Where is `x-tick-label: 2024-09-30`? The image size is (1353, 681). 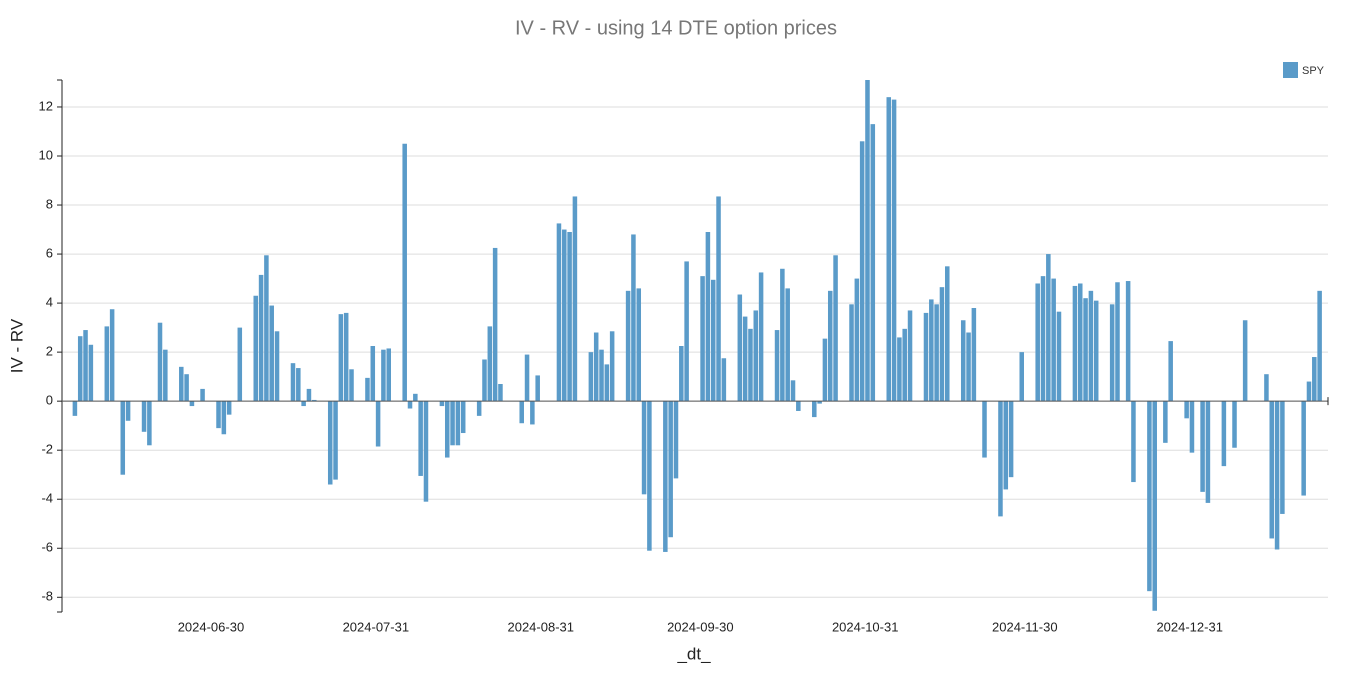 x-tick-label: 2024-09-30 is located at coordinates (700, 626).